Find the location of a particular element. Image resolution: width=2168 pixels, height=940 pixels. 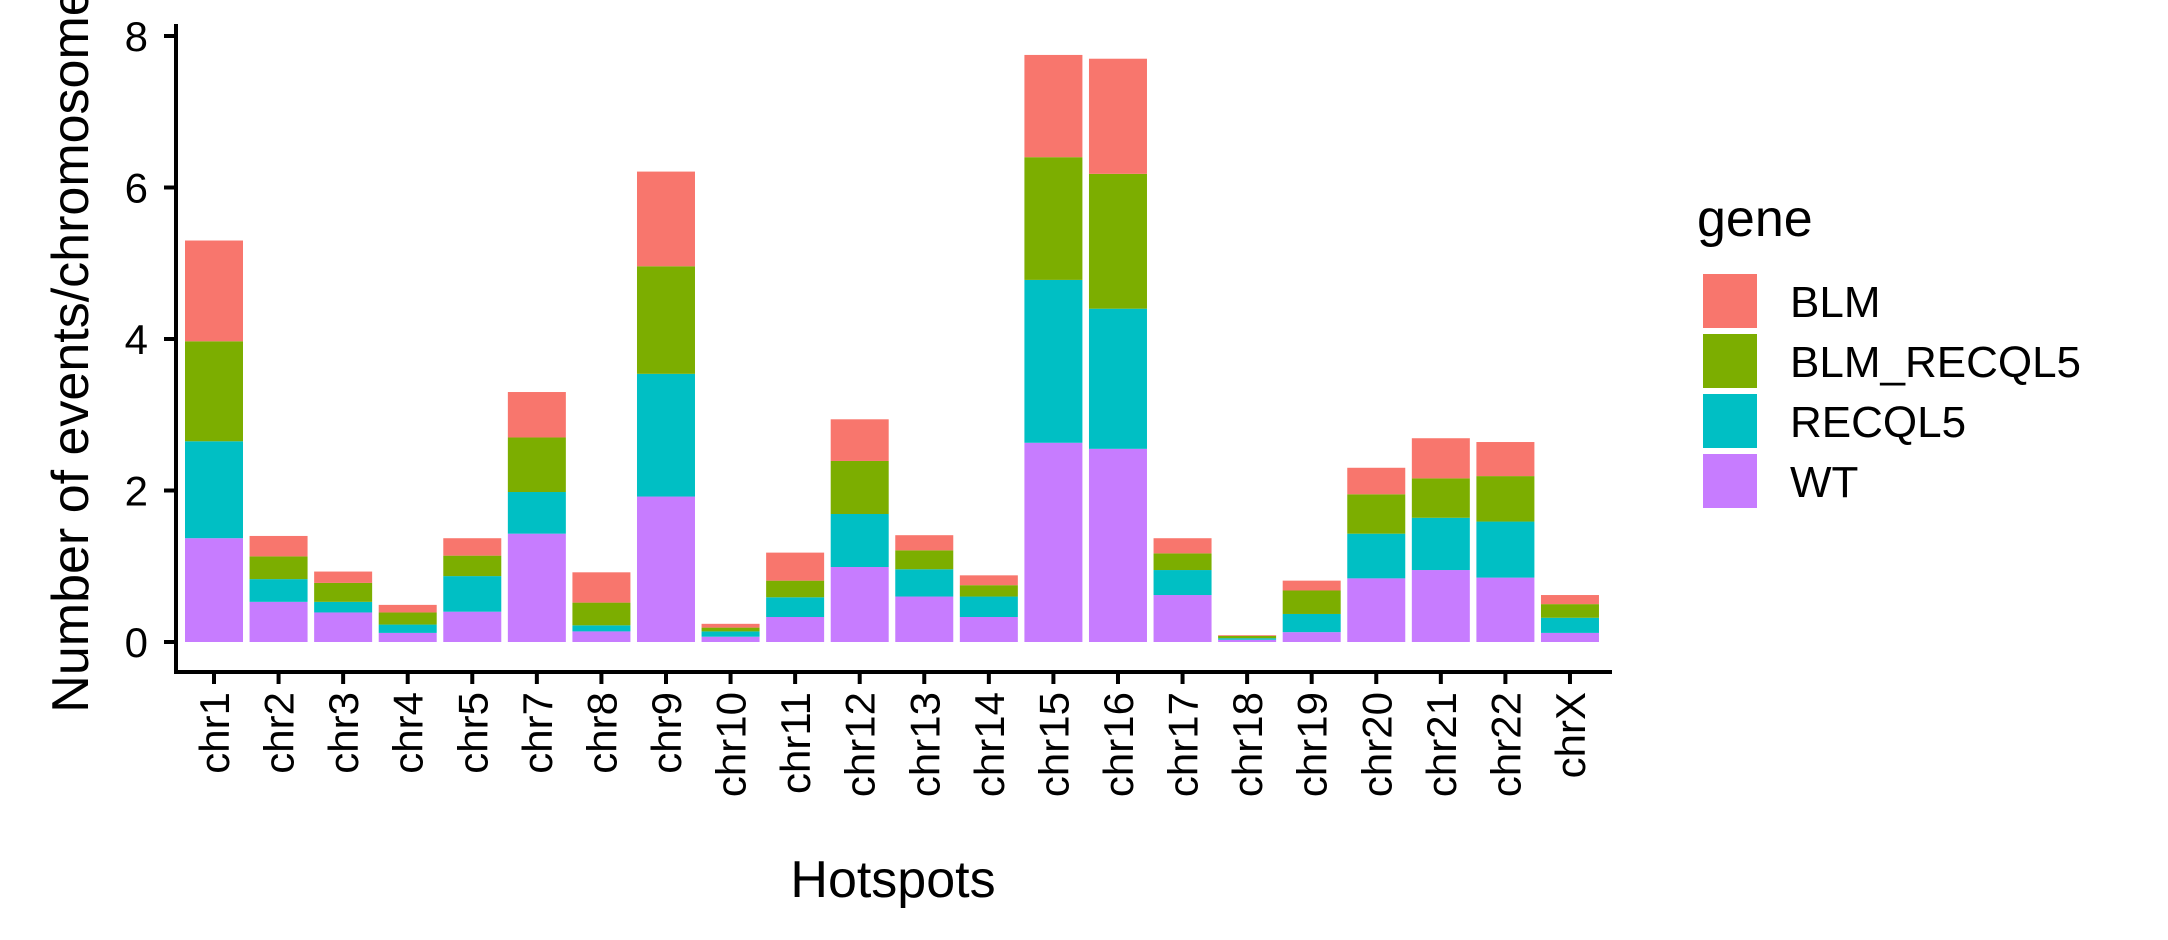

x-tick-label-chr19: chr19 is located at coordinates (1312, 744).